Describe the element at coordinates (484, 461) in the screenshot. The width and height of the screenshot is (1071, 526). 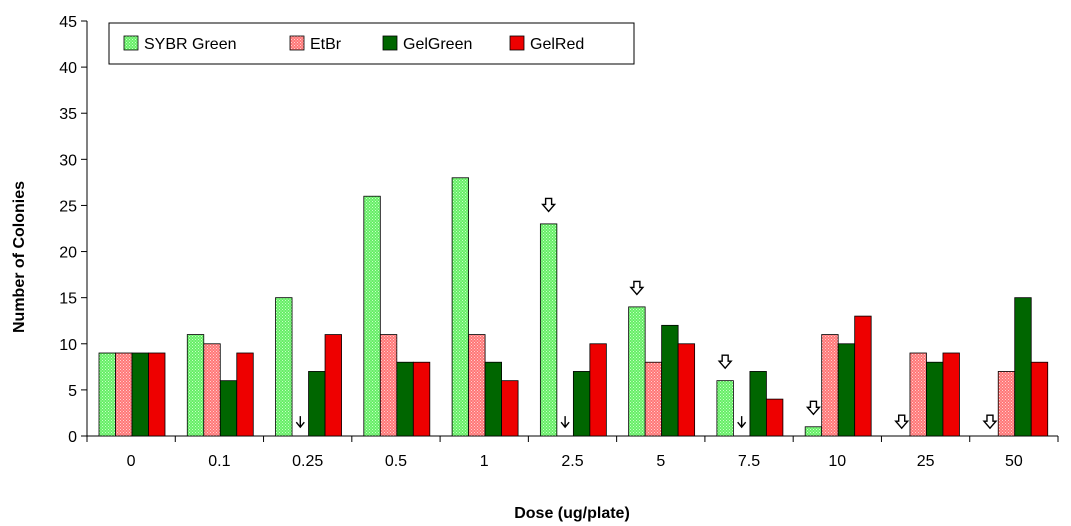
I see `x-tick-label: 1` at that location.